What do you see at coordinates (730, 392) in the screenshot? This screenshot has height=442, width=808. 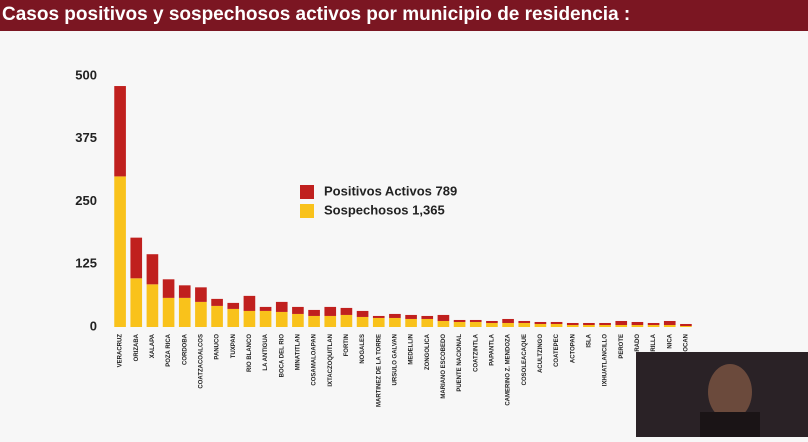 I see `presenter` at bounding box center [730, 392].